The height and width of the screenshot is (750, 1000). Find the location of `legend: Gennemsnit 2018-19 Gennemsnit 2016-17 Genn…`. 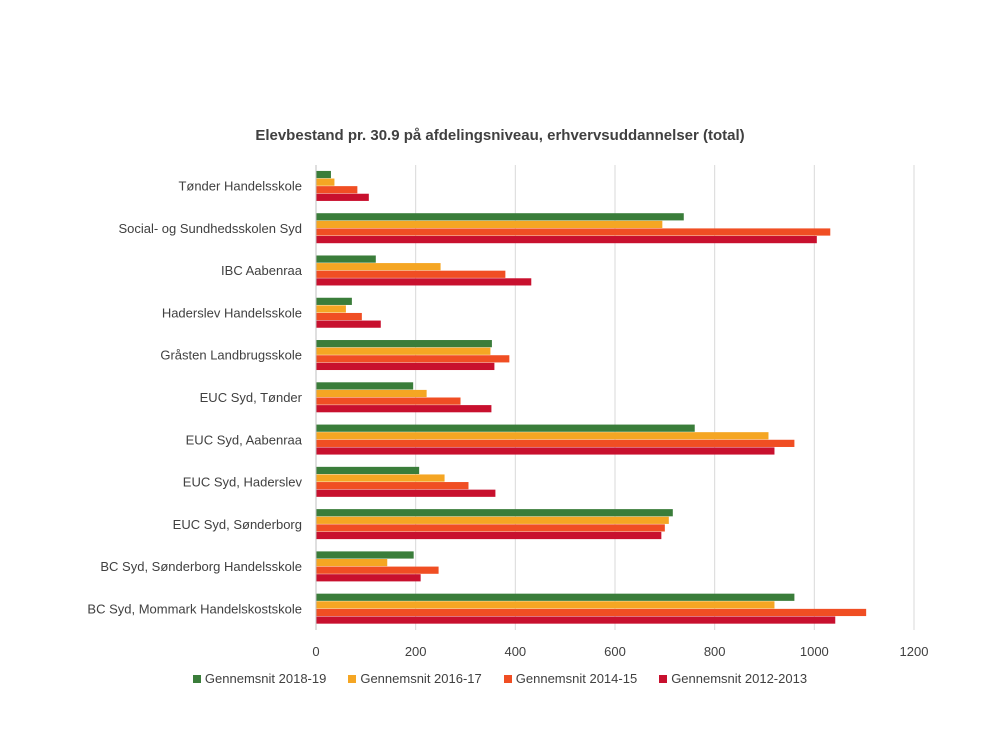

legend: Gennemsnit 2018-19 Gennemsnit 2016-17 Genn… is located at coordinates (500, 678).